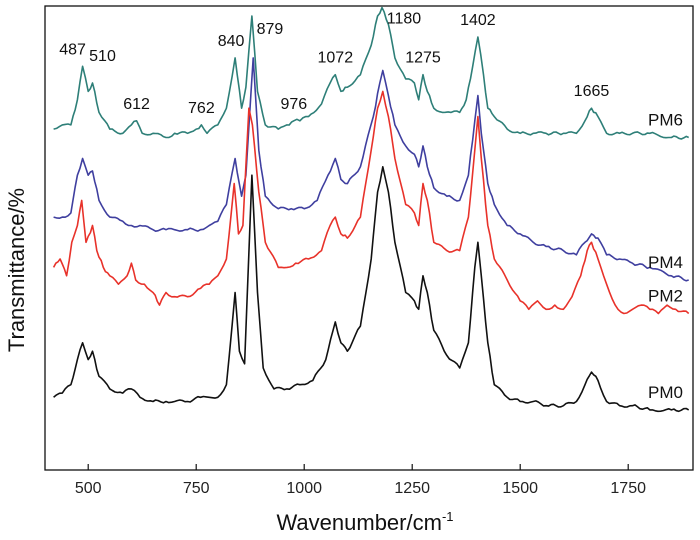 Image resolution: width=700 pixels, height=540 pixels. I want to click on series-label-pm4: PM4, so click(665, 262).